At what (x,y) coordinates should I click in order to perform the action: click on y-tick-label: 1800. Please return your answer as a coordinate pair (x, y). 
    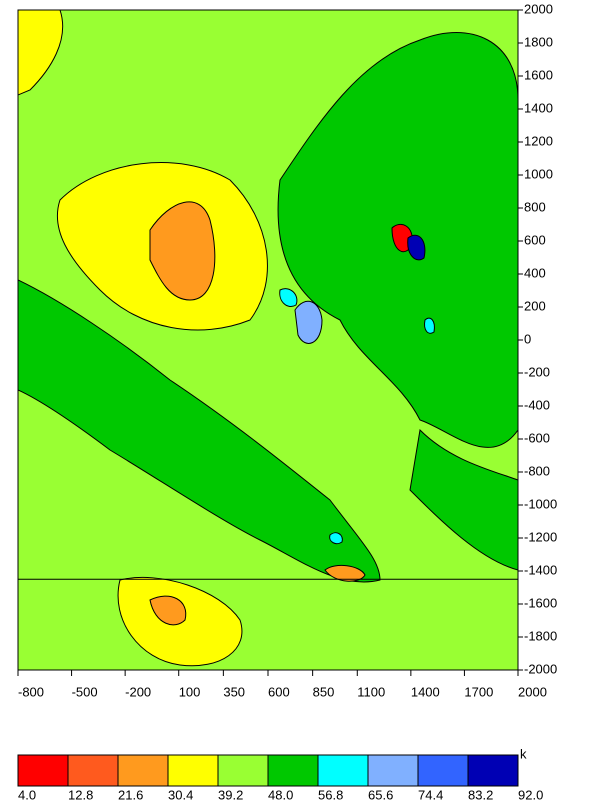
    Looking at the image, I should click on (538, 41).